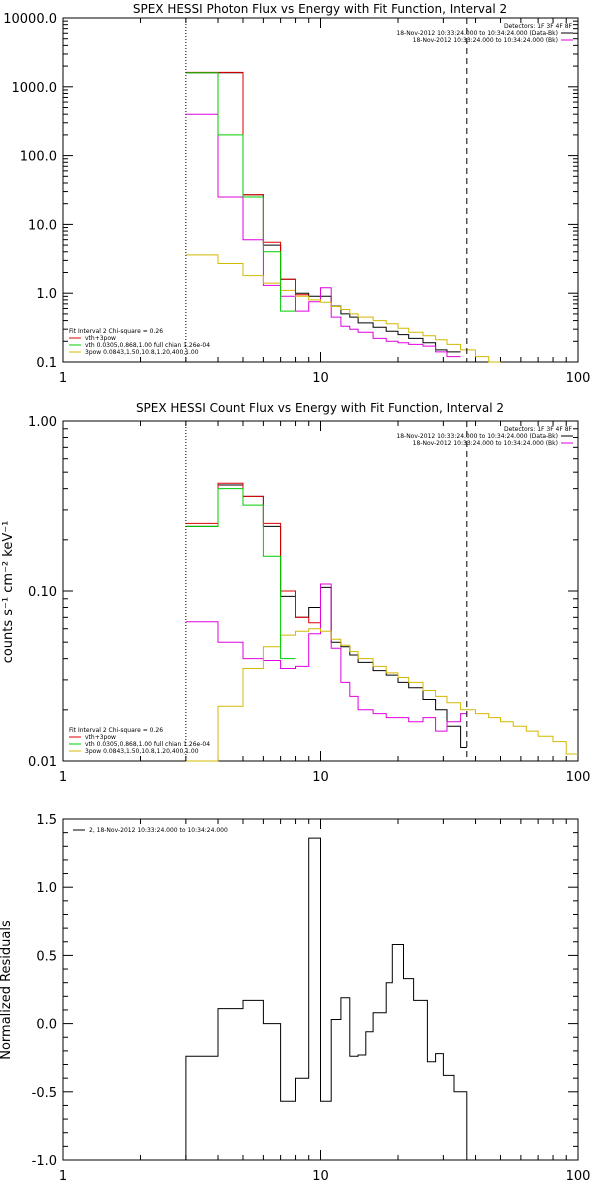 This screenshot has width=600, height=1200. Describe the element at coordinates (42, 225) in the screenshot. I see `panel0-y-tick-label: 10.0` at that location.